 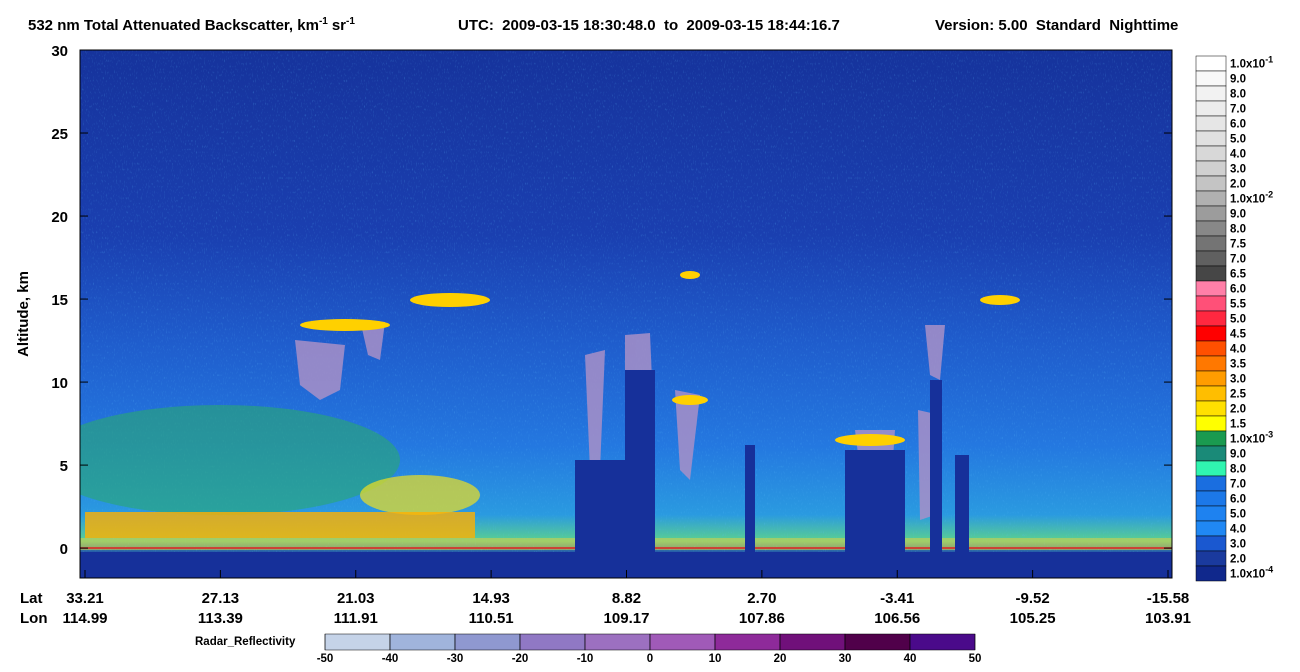 What do you see at coordinates (1238, 245) in the screenshot?
I see `colorbar-label-base: 7.5` at bounding box center [1238, 245].